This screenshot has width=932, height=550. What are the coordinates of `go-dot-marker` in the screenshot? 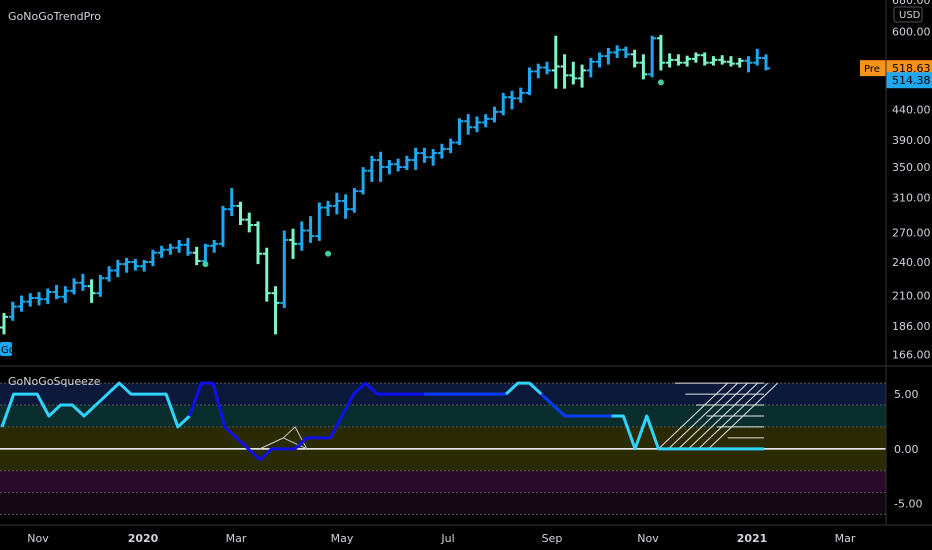 It's located at (660, 82).